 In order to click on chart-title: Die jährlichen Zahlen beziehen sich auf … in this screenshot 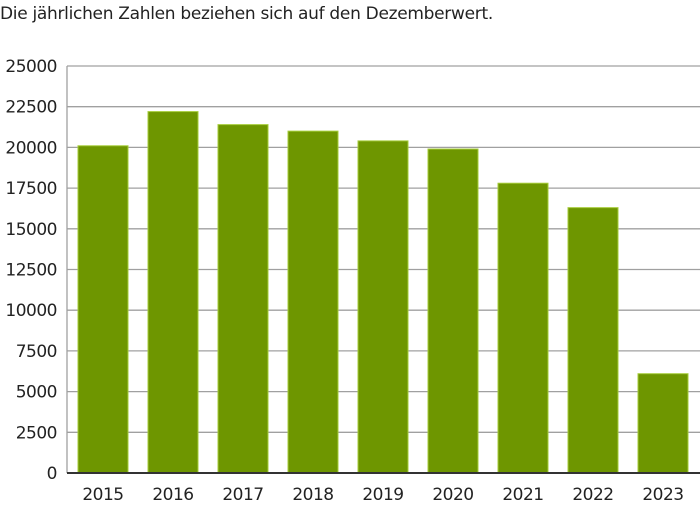, I will do `click(246, 14)`.